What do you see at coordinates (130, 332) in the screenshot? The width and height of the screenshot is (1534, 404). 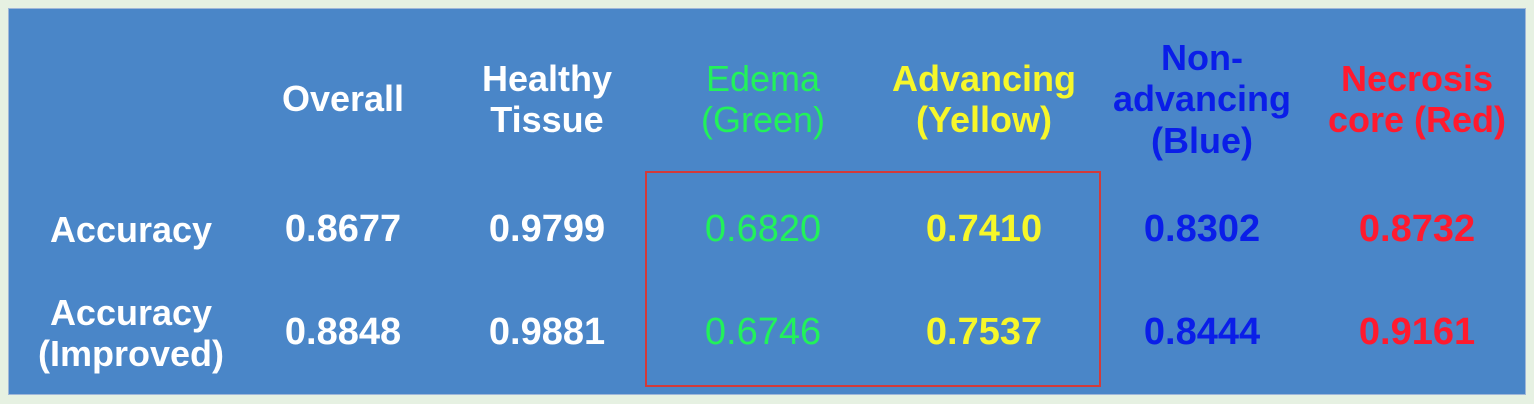 I see `row-header-1: Accuracy (Improved)` at bounding box center [130, 332].